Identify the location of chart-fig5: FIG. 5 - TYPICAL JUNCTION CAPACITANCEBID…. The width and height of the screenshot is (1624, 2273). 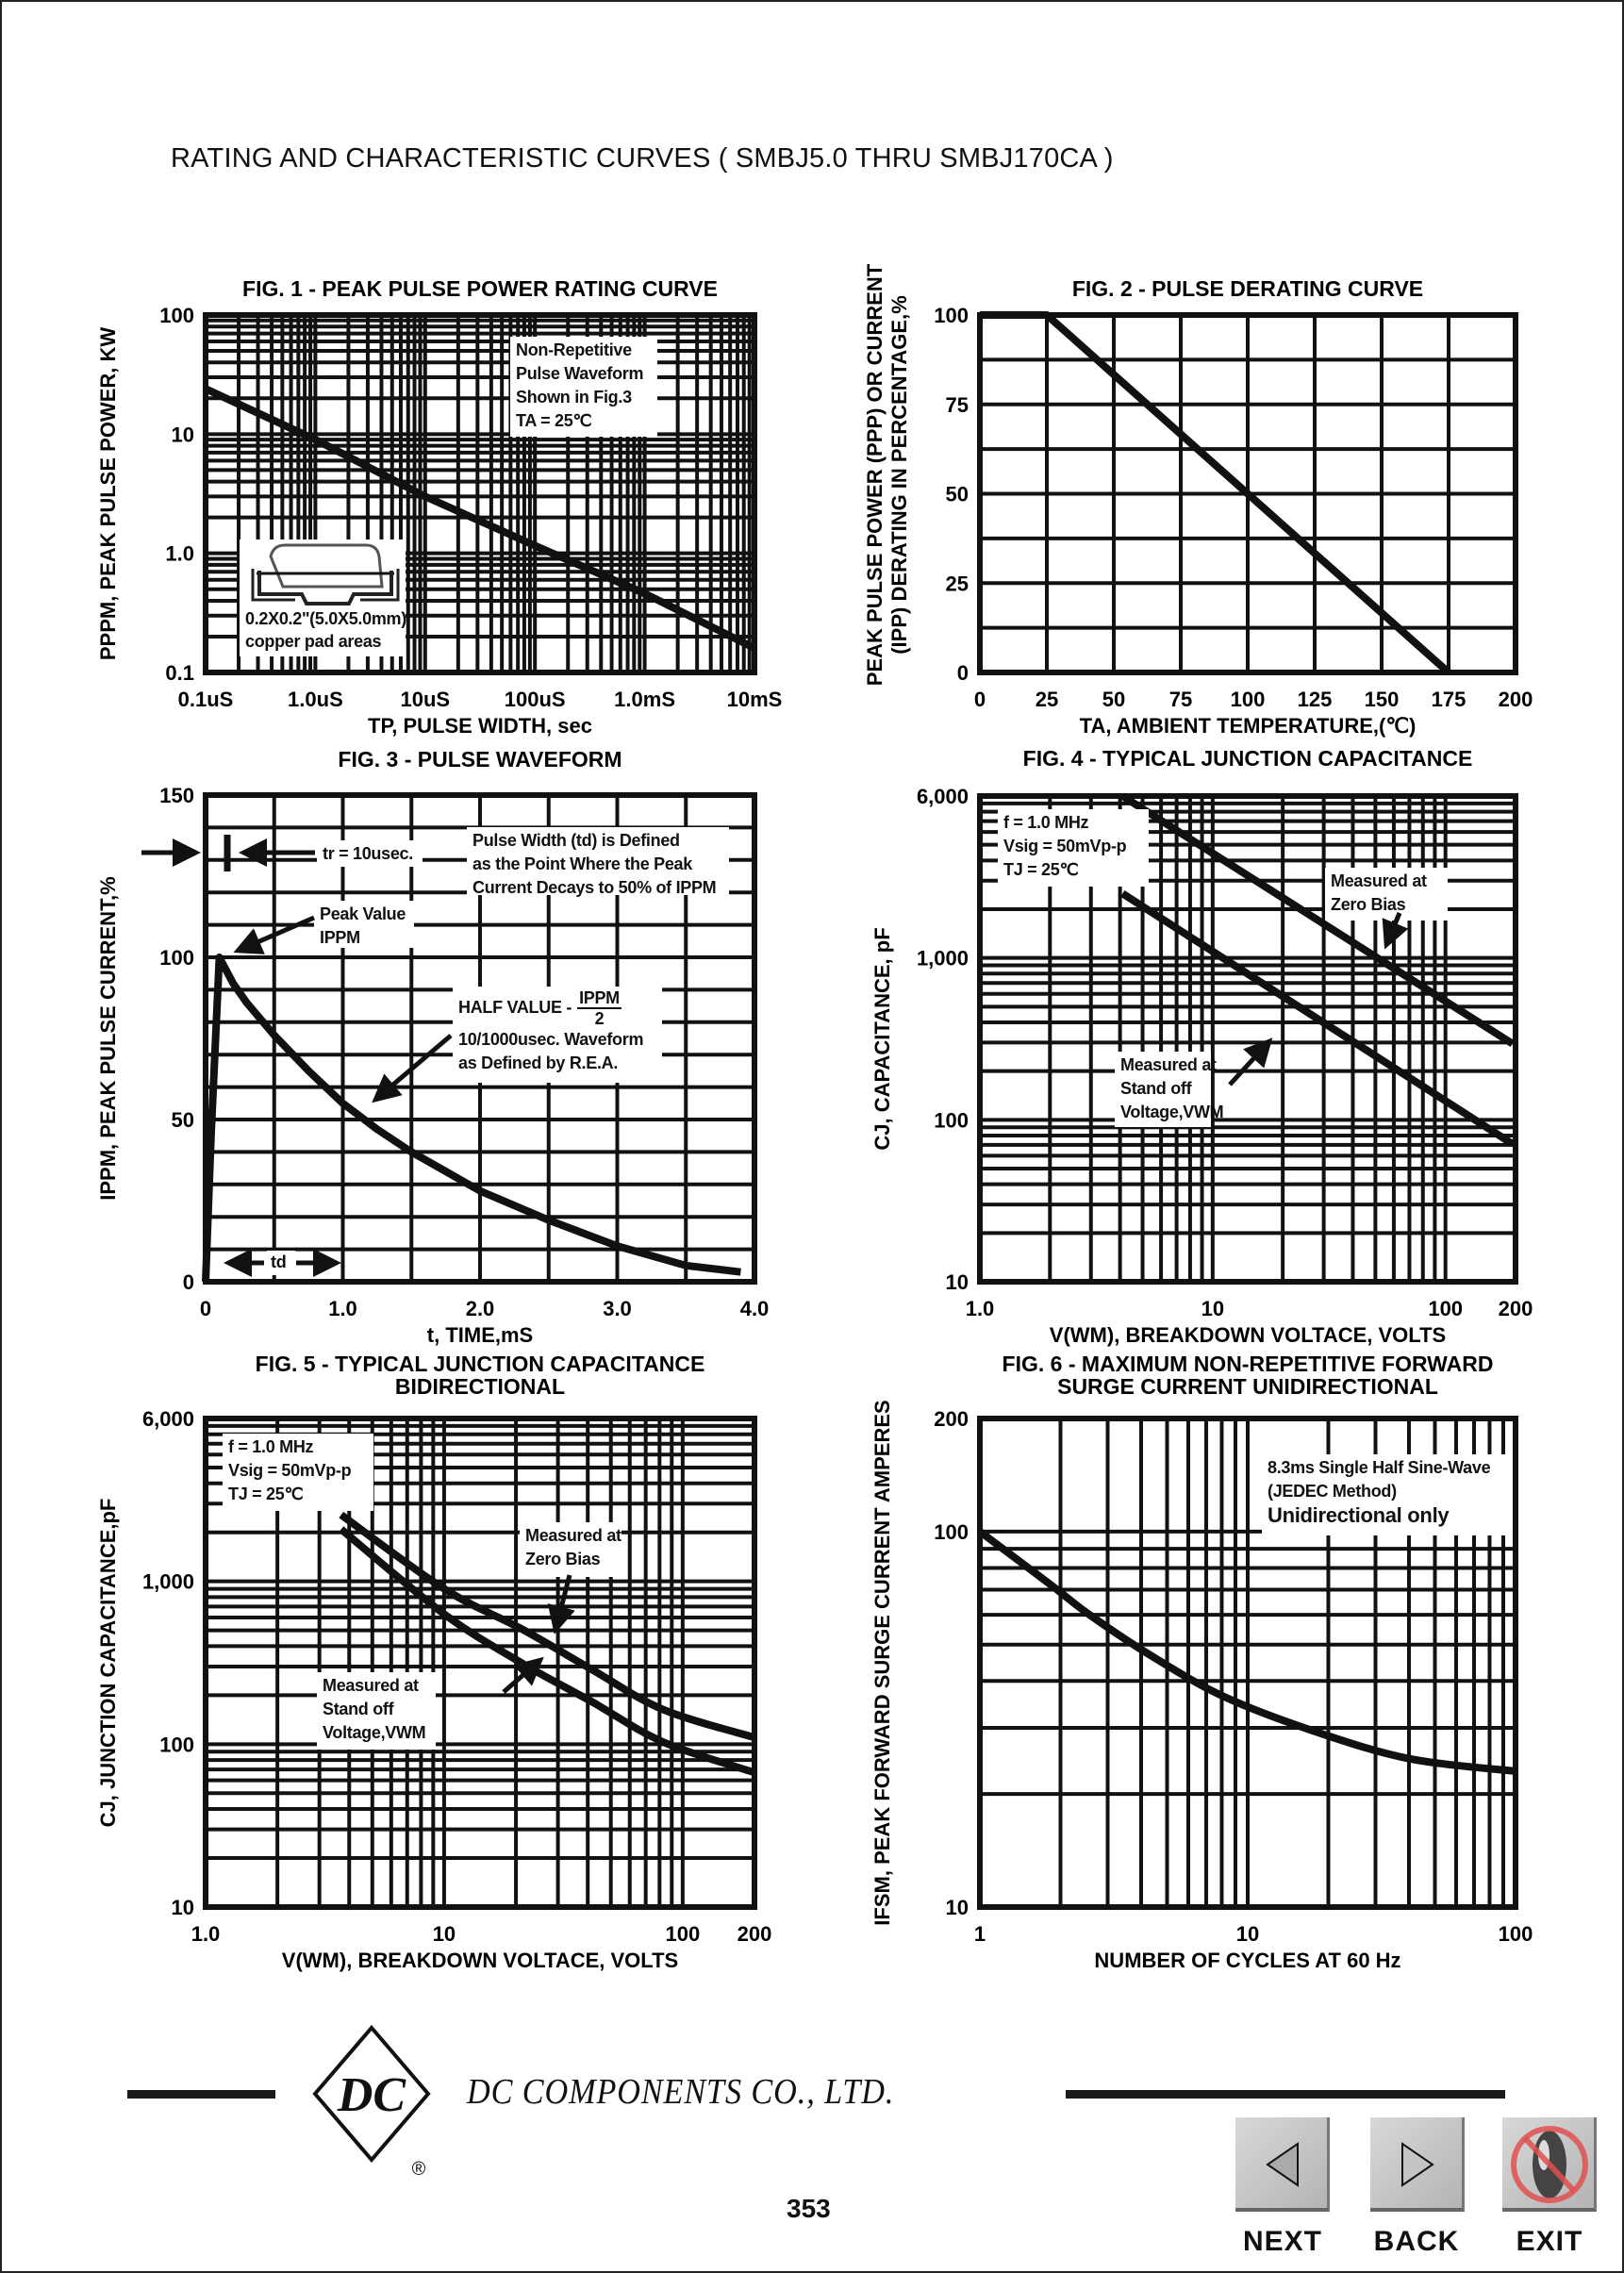
(433, 1662).